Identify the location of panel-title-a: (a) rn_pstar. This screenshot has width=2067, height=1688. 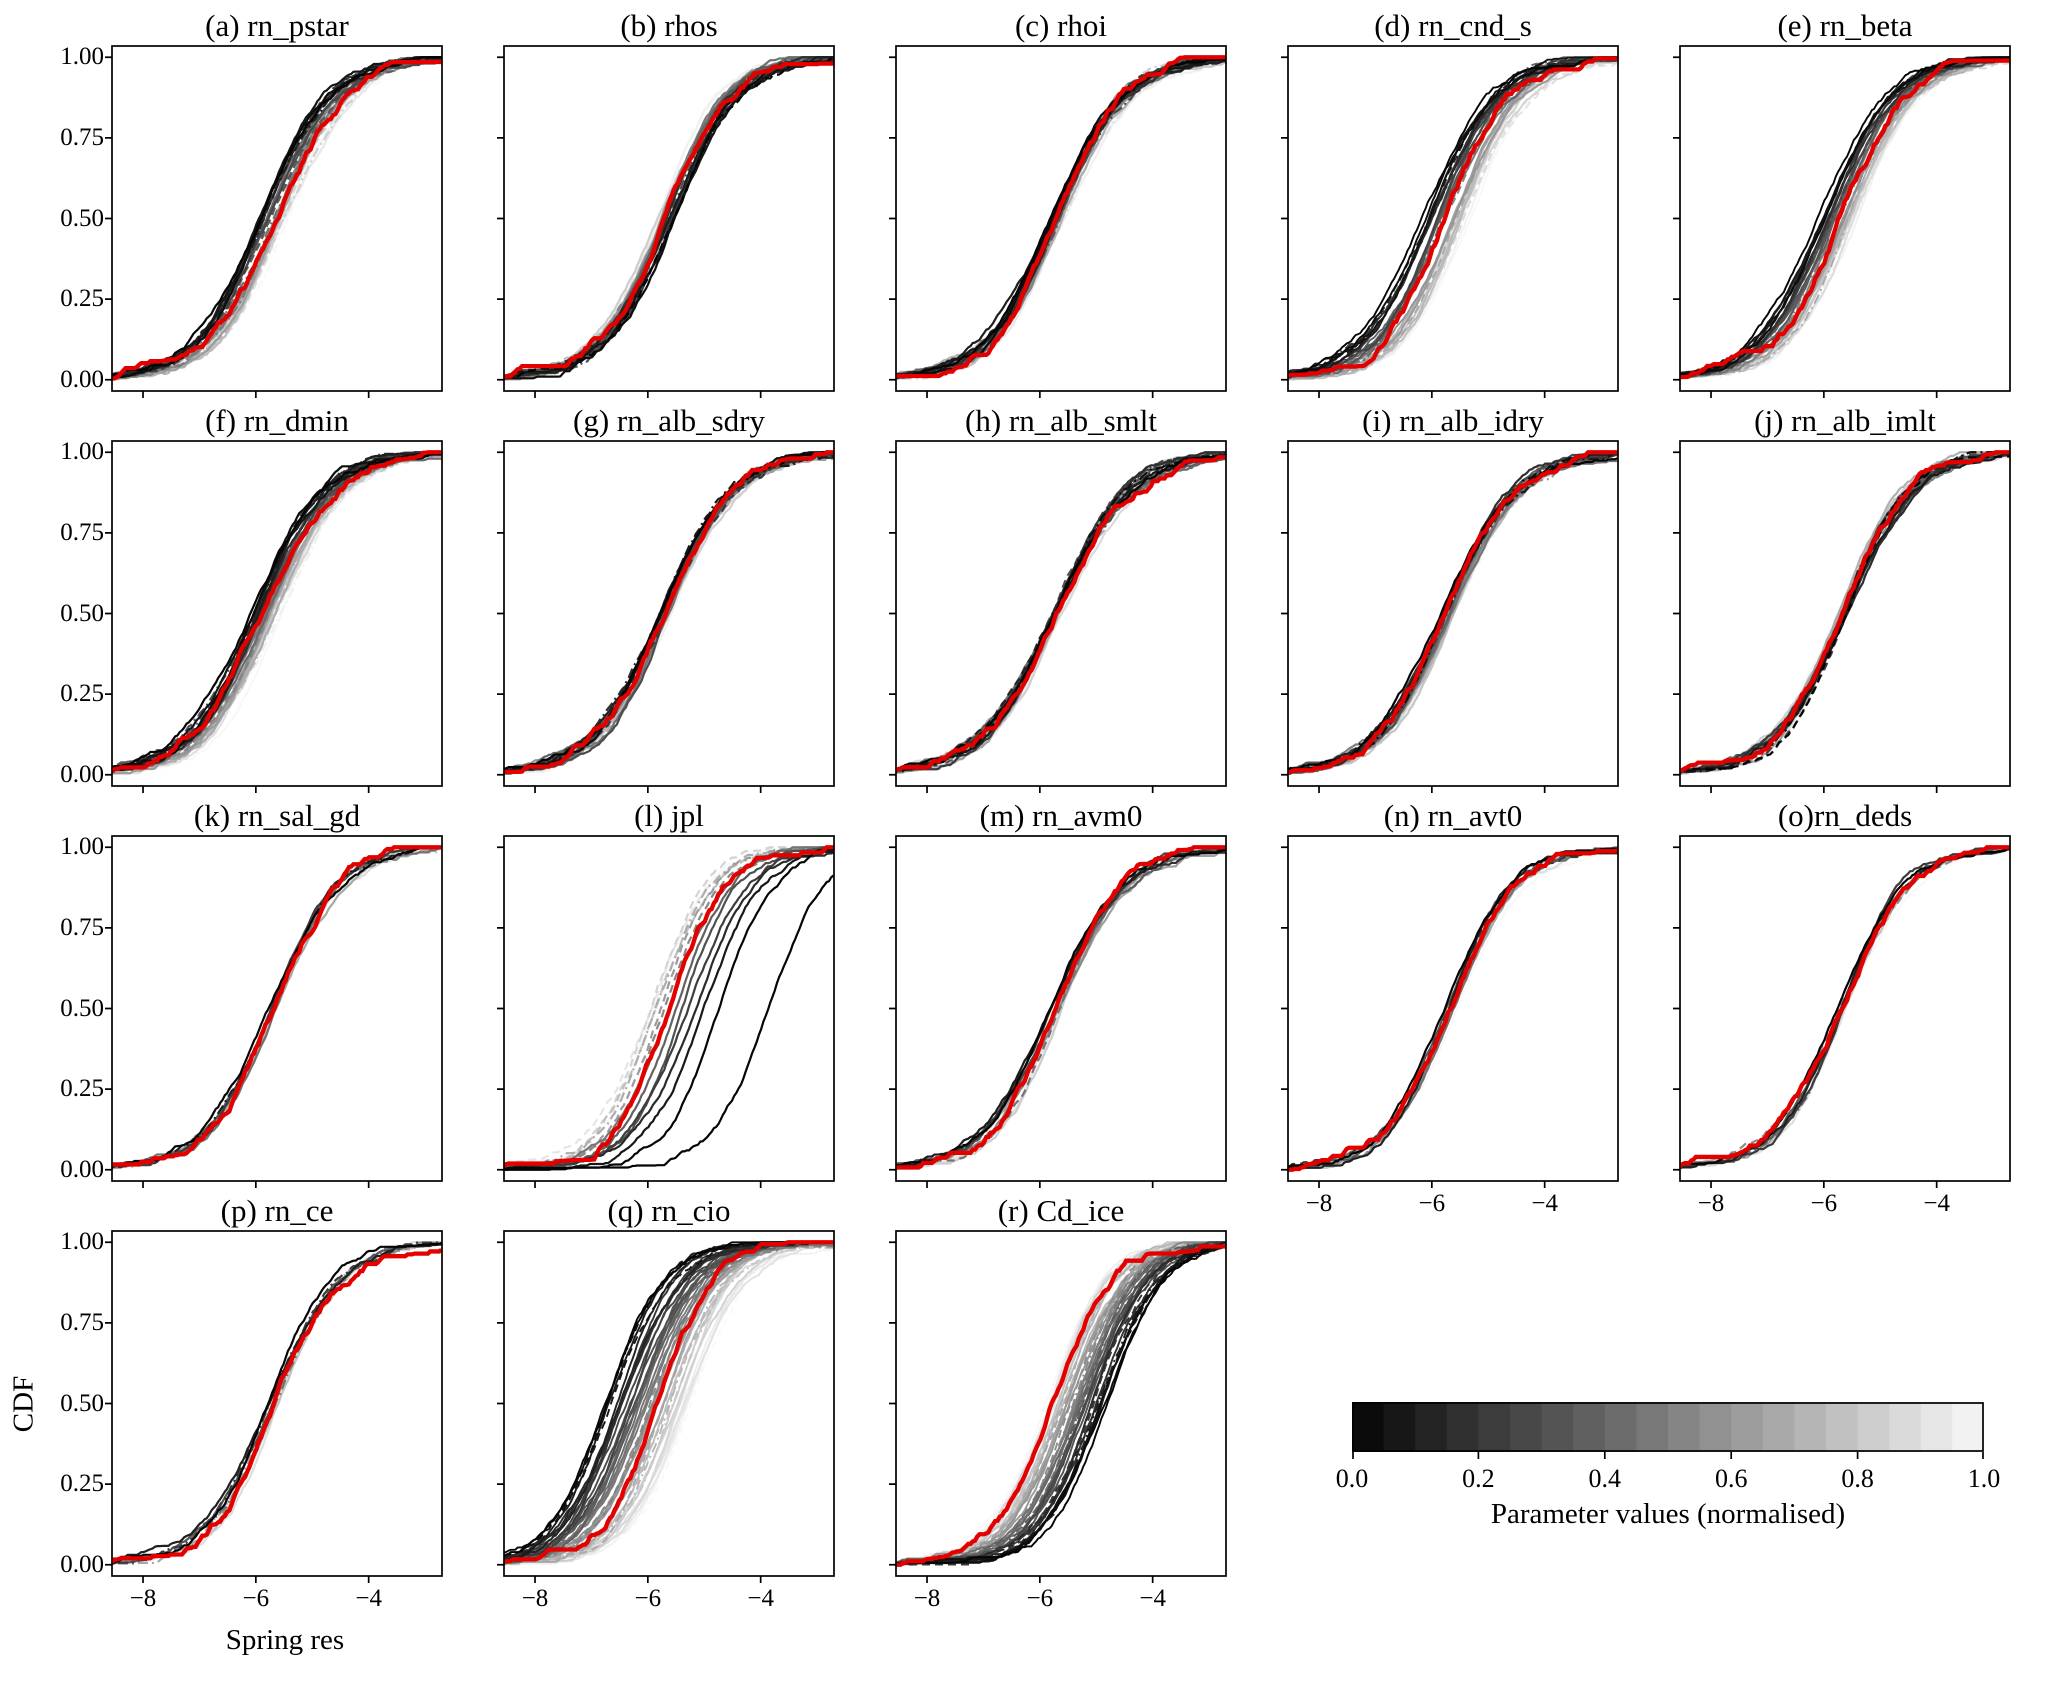
(277, 25).